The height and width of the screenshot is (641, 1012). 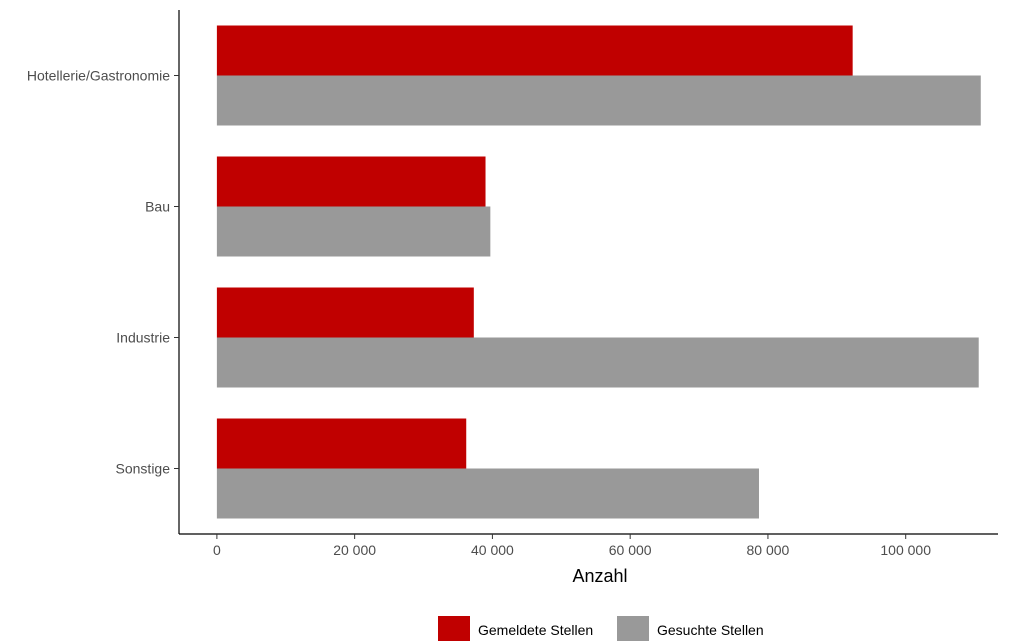 What do you see at coordinates (143, 469) in the screenshot?
I see `y-tick-label: Sonstige` at bounding box center [143, 469].